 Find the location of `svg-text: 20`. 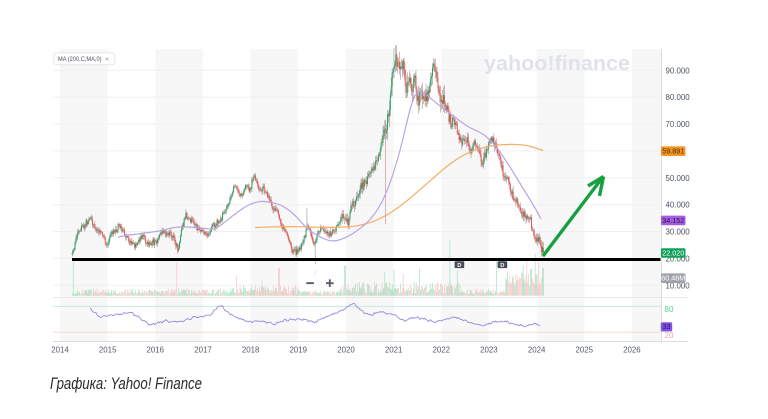

svg-text: 20 is located at coordinates (669, 335).